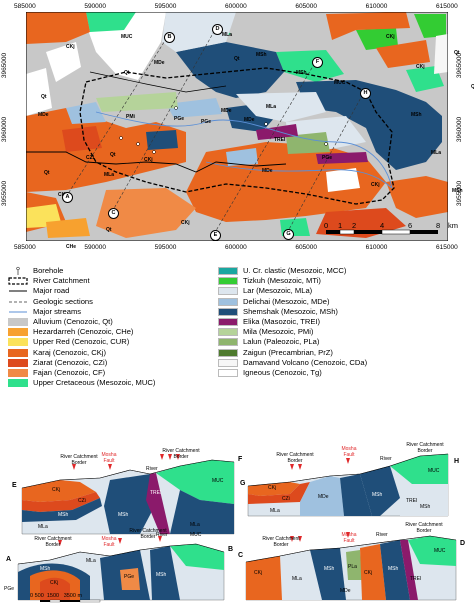 This screenshot has height=605, width=474. I want to click on legend-label: Tizkuh (Mesozoic, MTi), so click(282, 281).